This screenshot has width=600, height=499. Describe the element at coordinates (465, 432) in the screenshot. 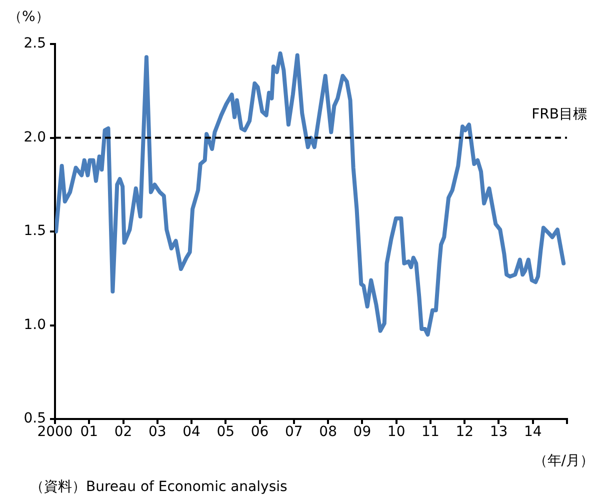

I see `x-tick-label: 12` at that location.